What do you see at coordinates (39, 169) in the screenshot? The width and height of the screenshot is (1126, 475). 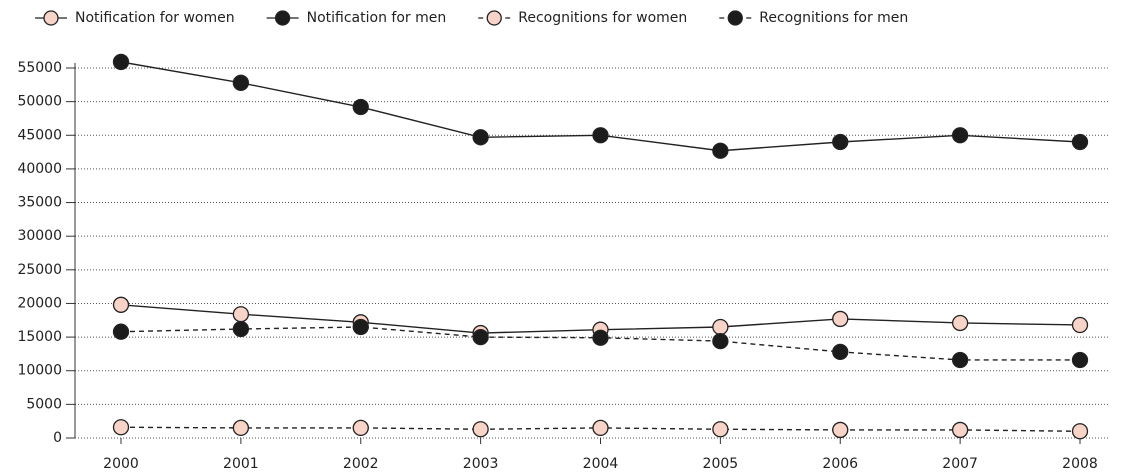 I see `y-tick-label: 40000` at bounding box center [39, 169].